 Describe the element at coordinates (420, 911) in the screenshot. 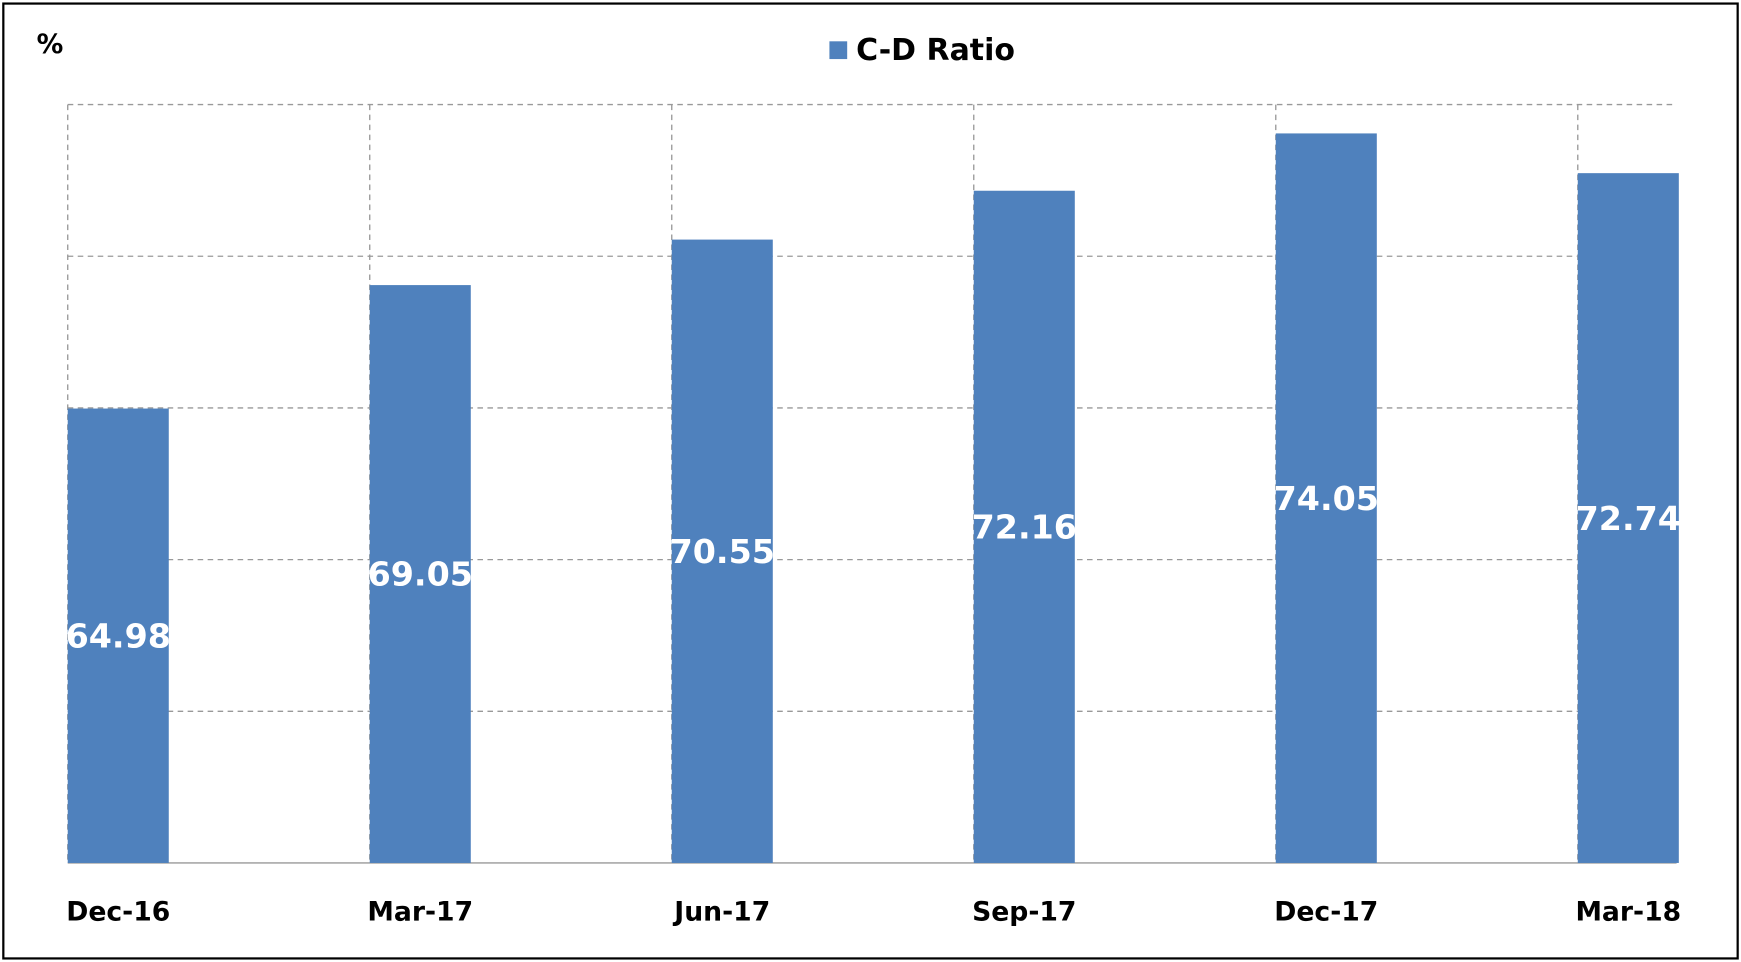

I see `x-tick-label: Mar-17` at that location.